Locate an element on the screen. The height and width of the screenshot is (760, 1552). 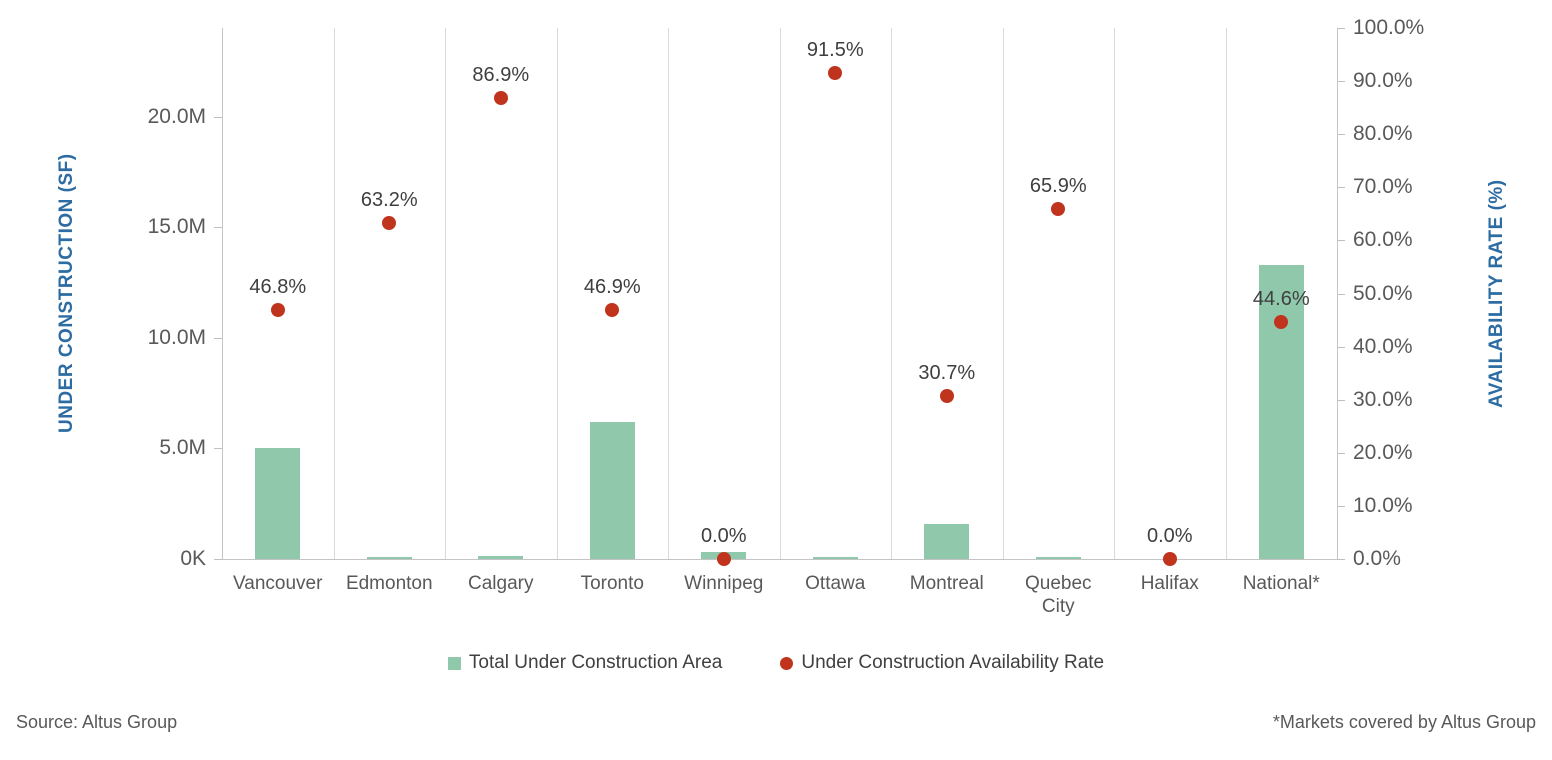
data-point-label: 91.5% is located at coordinates (835, 50).